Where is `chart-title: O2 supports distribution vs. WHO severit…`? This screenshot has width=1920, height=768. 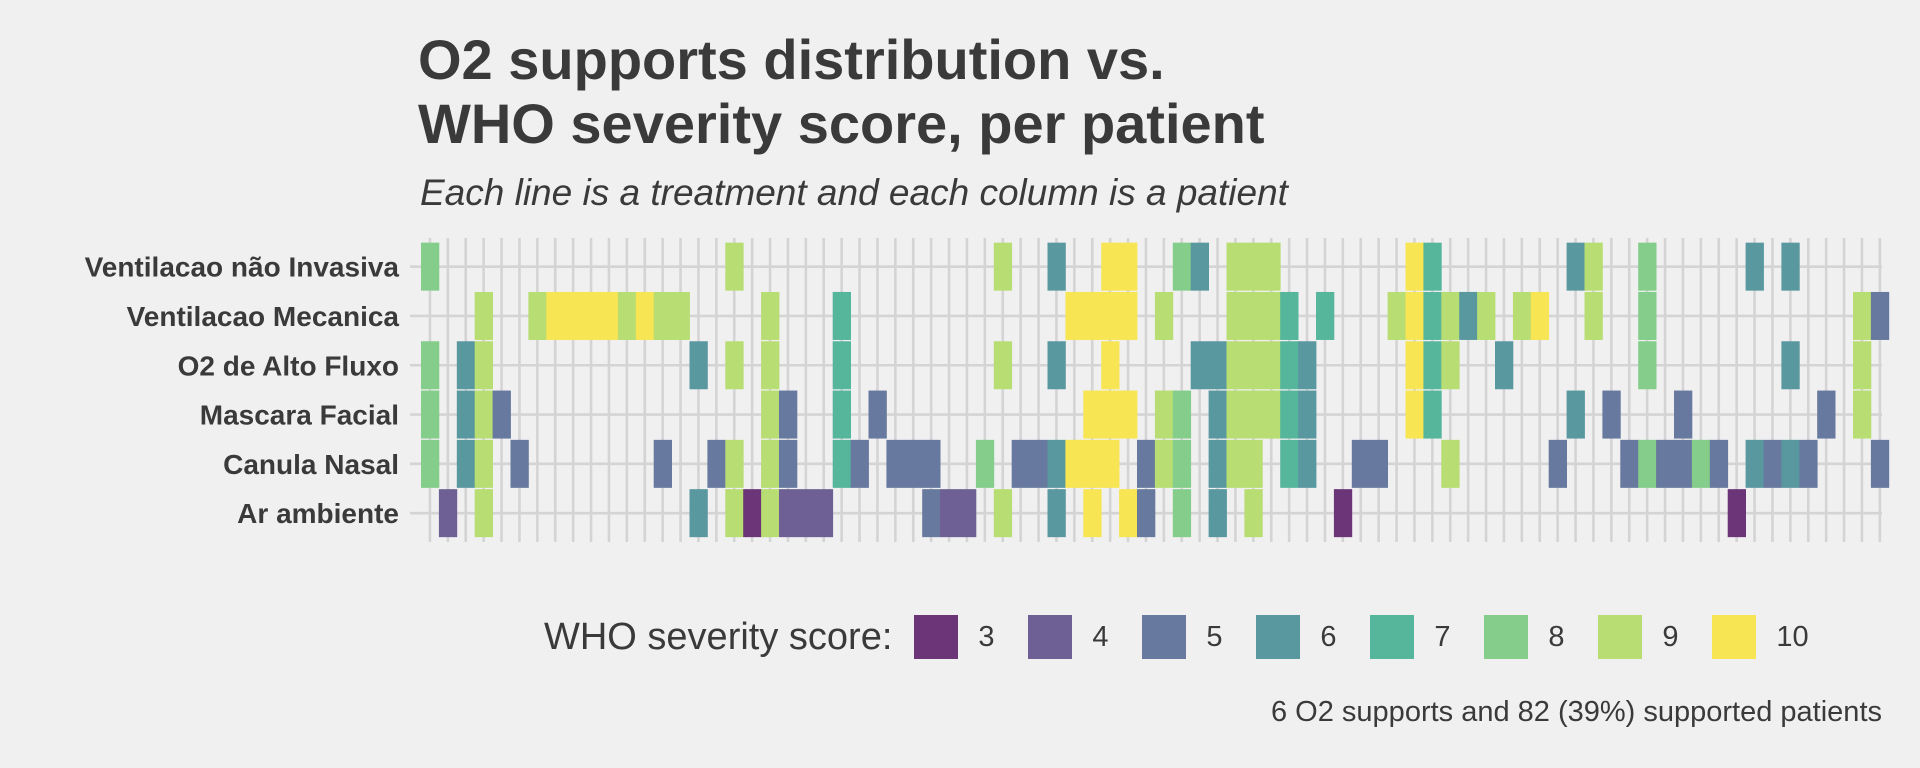 chart-title: O2 supports distribution vs. WHO severit… is located at coordinates (841, 92).